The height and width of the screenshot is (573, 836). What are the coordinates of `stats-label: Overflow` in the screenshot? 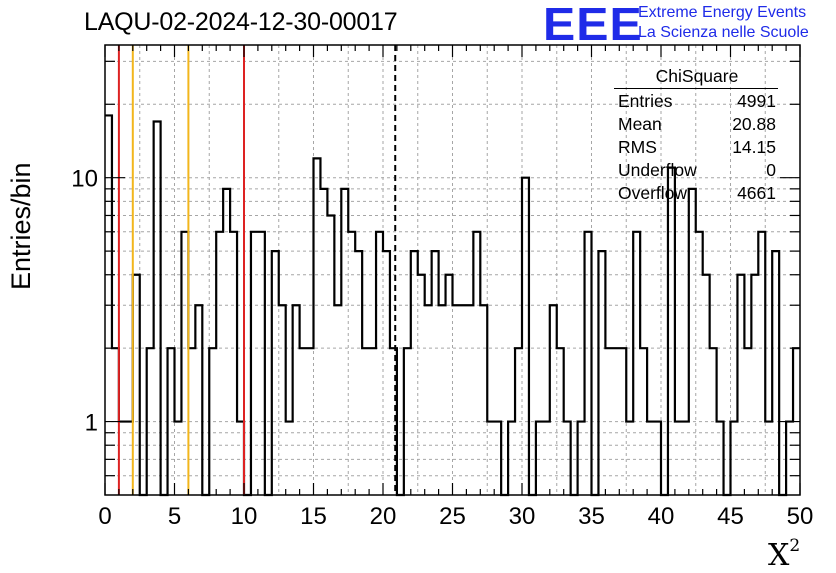 It's located at (653, 193).